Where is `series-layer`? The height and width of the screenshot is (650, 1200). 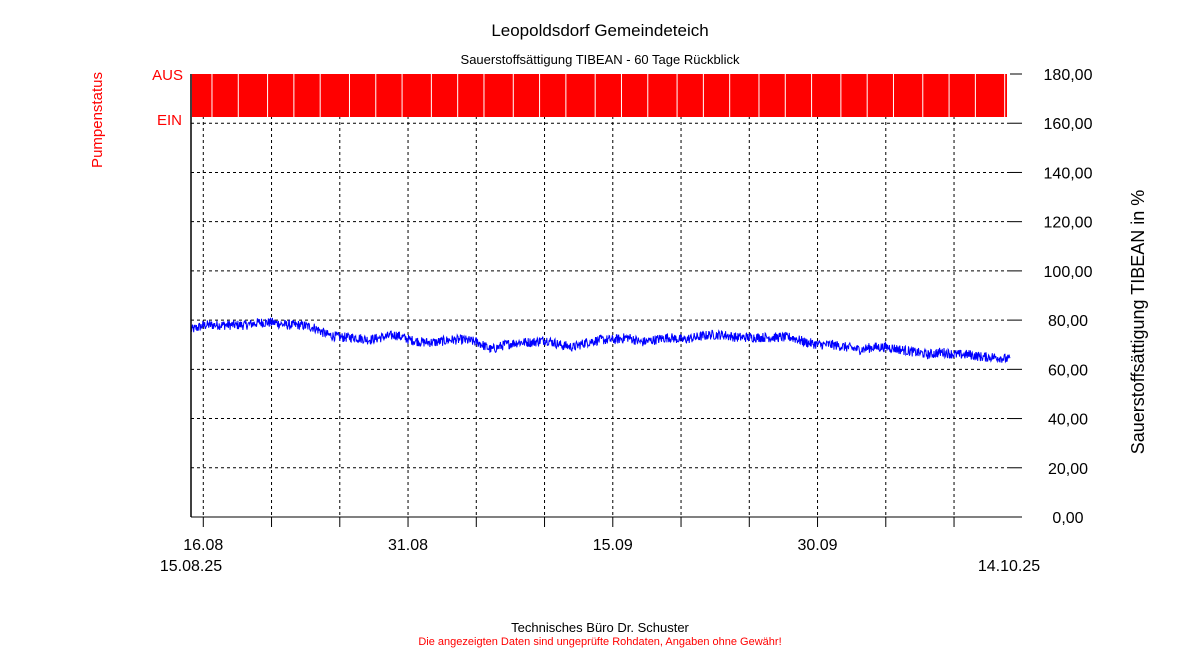
series-layer is located at coordinates (600, 340).